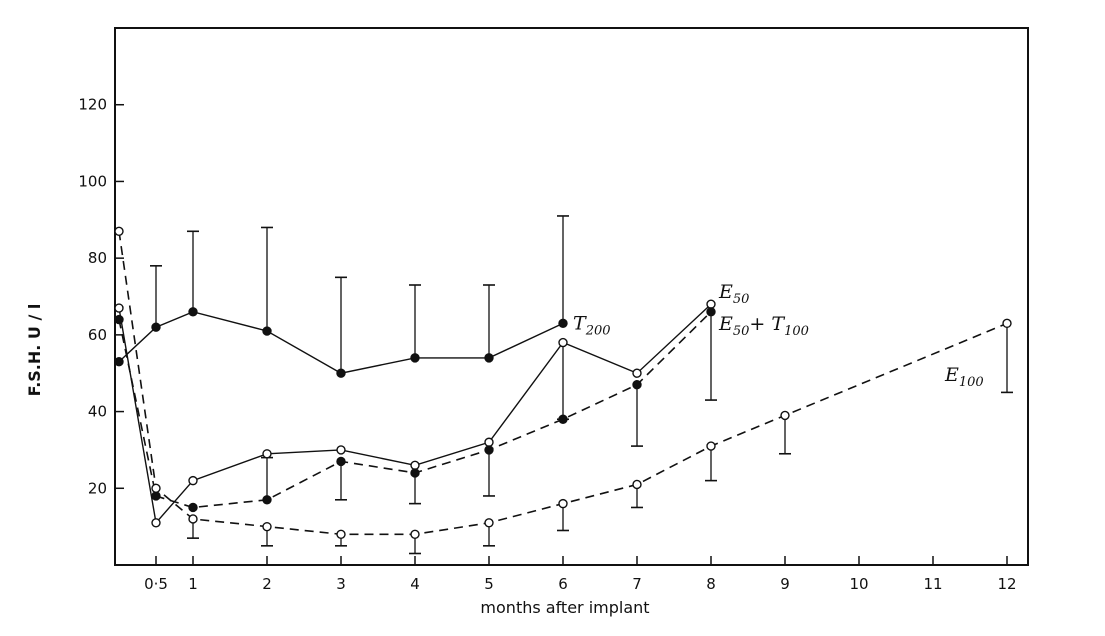 The height and width of the screenshot is (636, 1105). What do you see at coordinates (97, 335) in the screenshot?
I see `y-tick-label: 60` at bounding box center [97, 335].